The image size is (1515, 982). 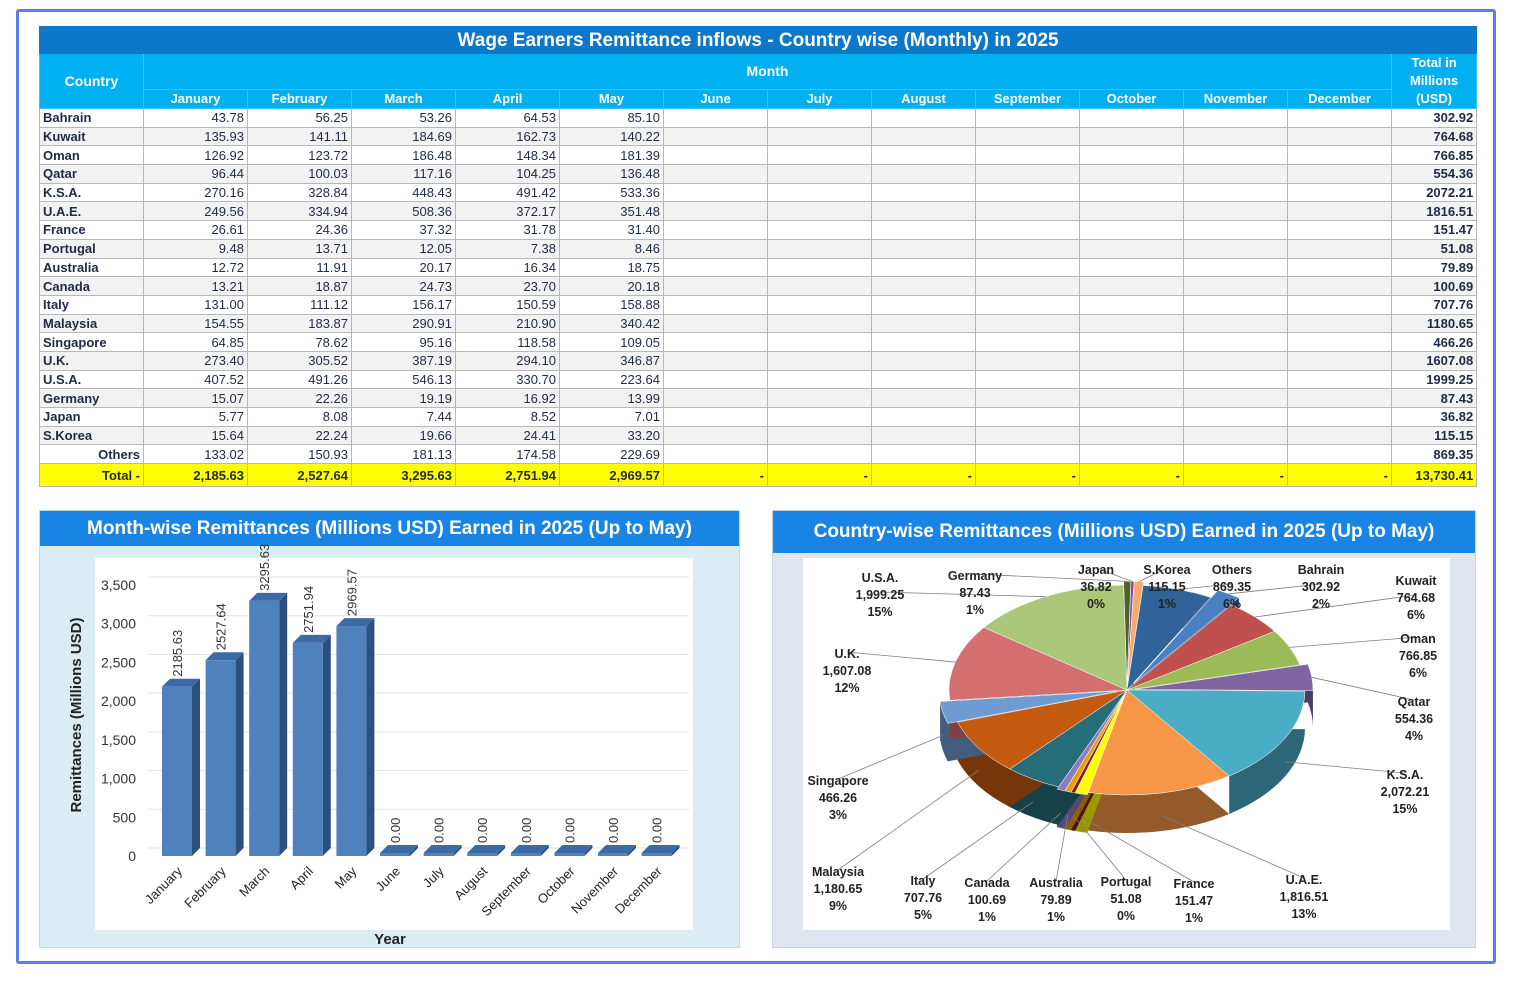 What do you see at coordinates (758, 248) in the screenshot?
I see `table-row: Portugal 9.48 13.71 12.05 7.38 8.46 51.08` at bounding box center [758, 248].